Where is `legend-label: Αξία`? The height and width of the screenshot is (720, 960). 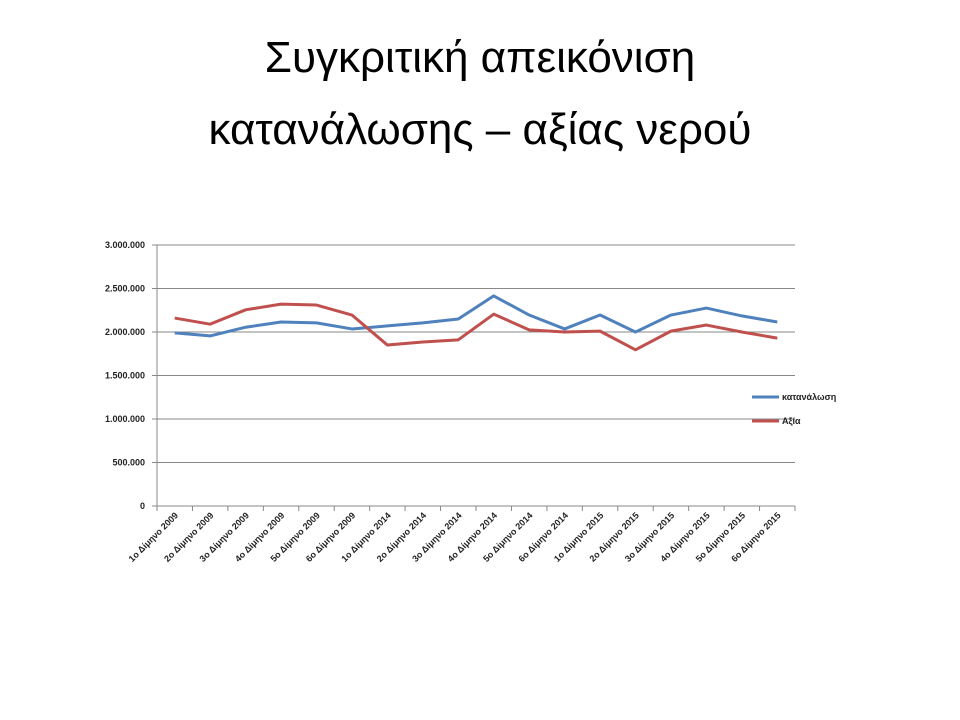 legend-label: Αξία is located at coordinates (791, 421).